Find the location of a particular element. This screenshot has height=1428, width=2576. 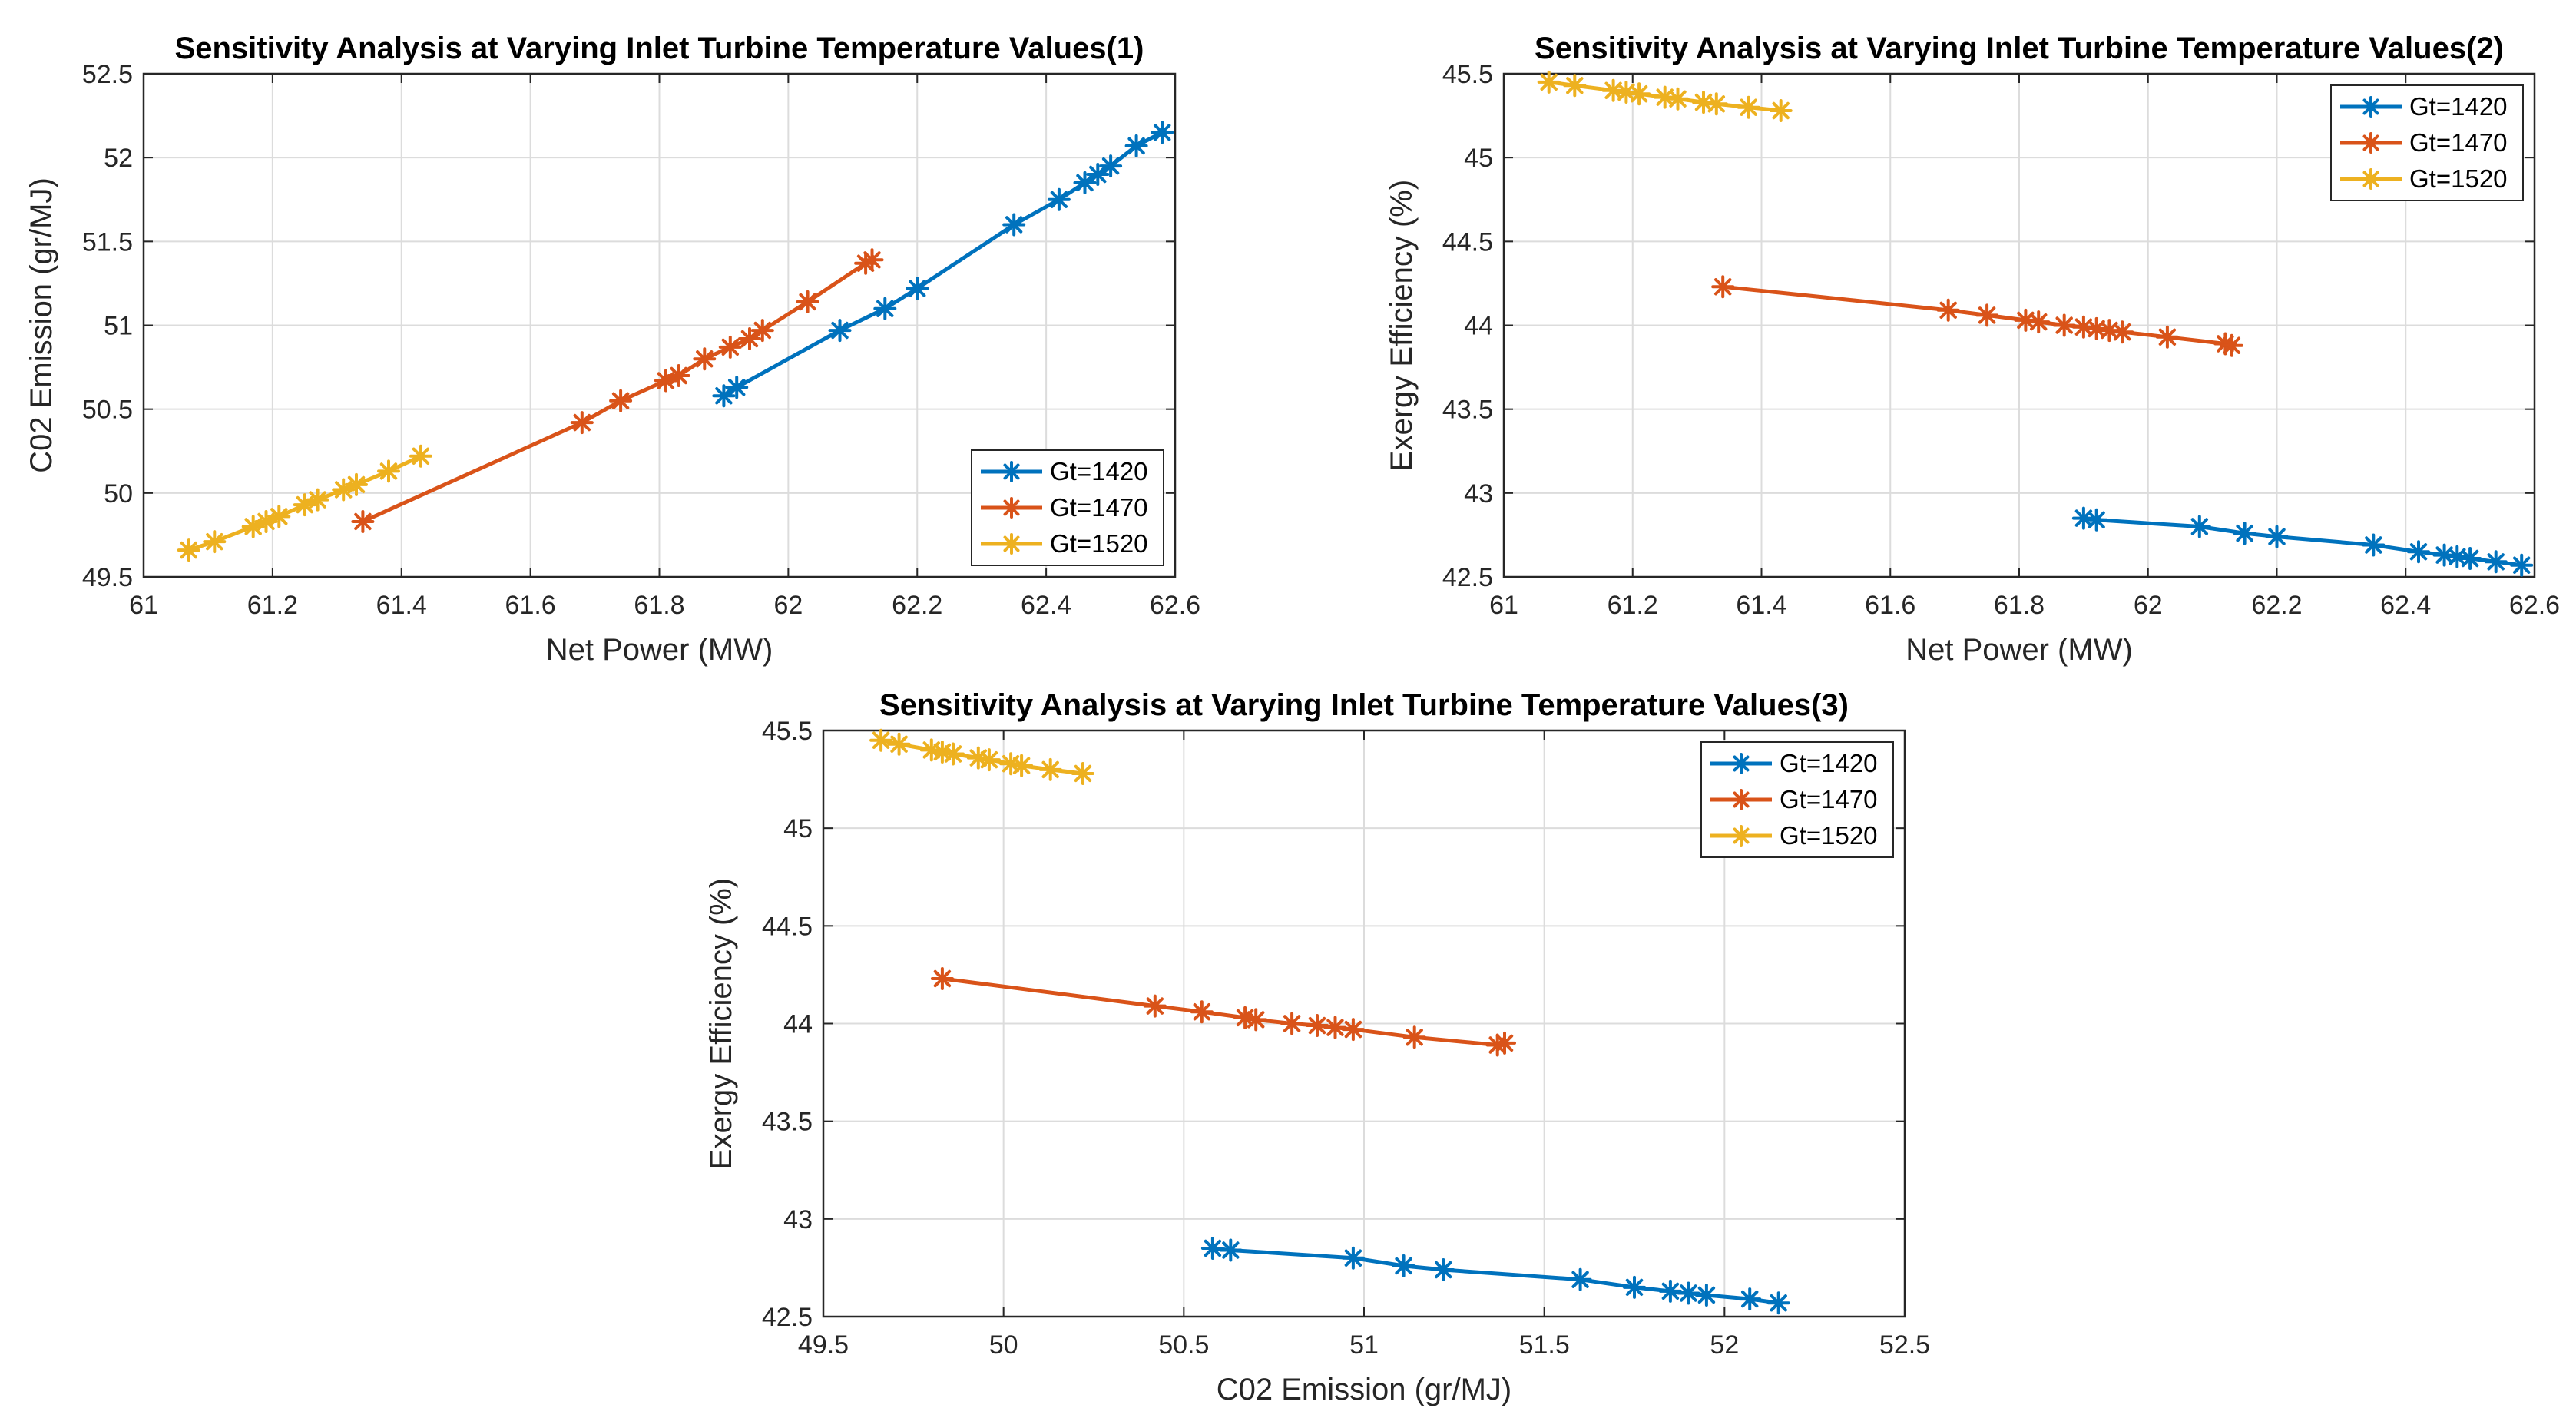

x-tick-label: 62.2 is located at coordinates (2276, 605).